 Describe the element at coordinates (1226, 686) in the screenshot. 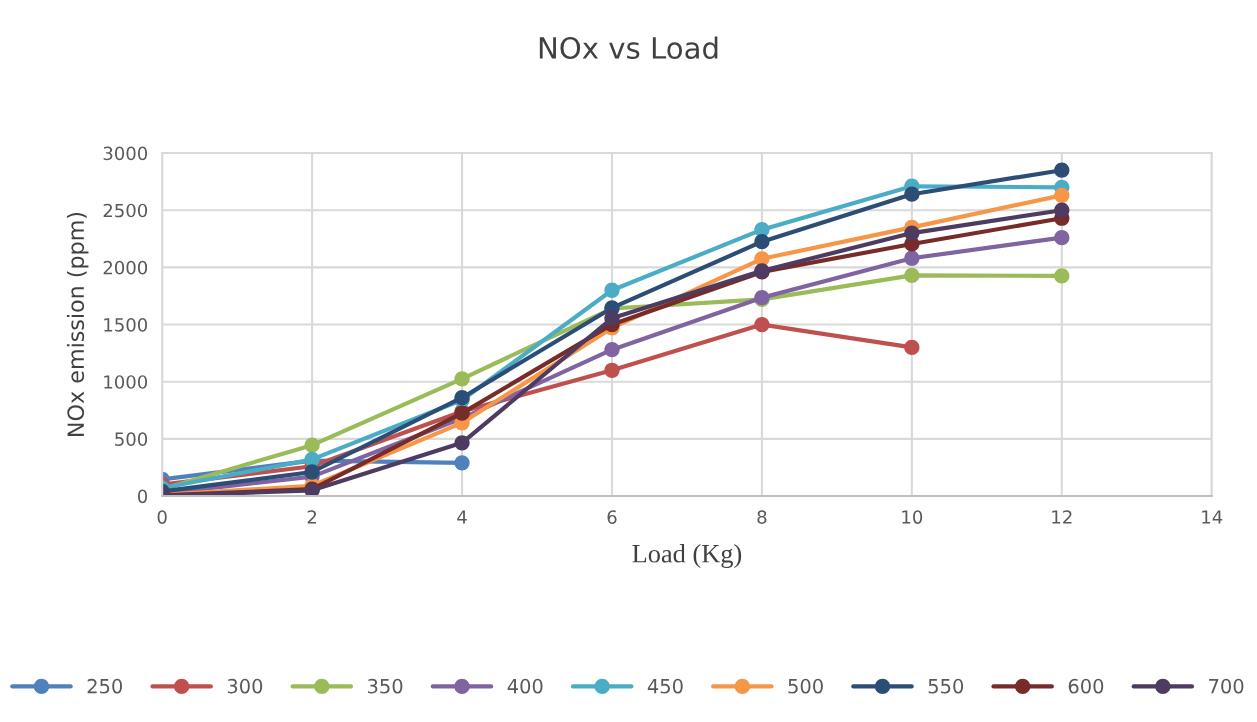

I see `legend-label: 700` at that location.